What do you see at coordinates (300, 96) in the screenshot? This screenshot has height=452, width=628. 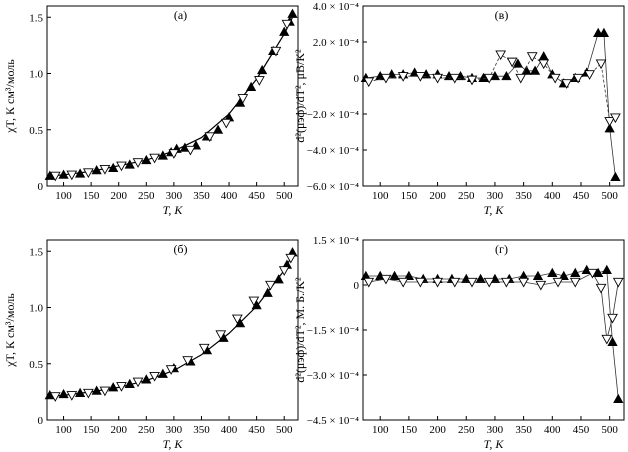 I see `y-axis-title: d²(μэф)/dT², μB/K²` at bounding box center [300, 96].